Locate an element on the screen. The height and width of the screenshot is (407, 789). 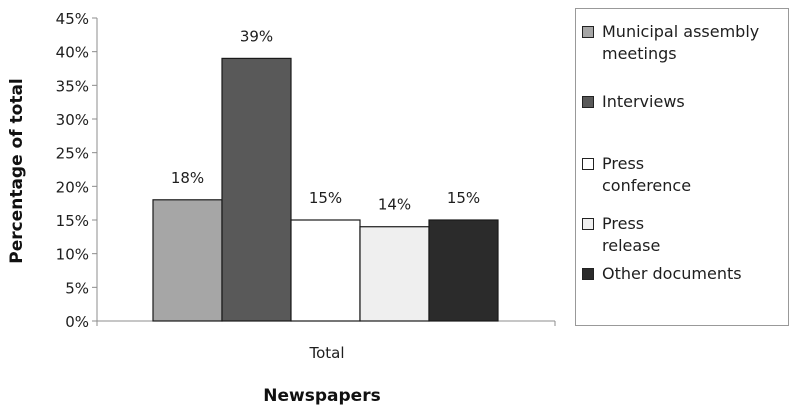
y-tick-label: 5% is located at coordinates (77, 288).